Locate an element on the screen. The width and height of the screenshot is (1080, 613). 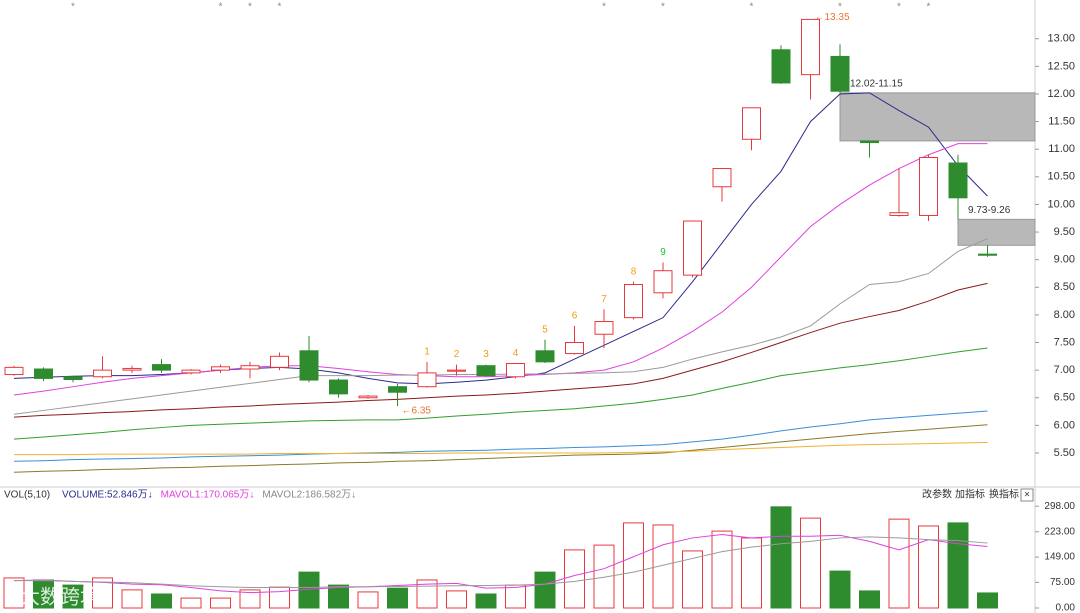
volume-readout: MAVOL1:170.065万↓ is located at coordinates (208, 495).